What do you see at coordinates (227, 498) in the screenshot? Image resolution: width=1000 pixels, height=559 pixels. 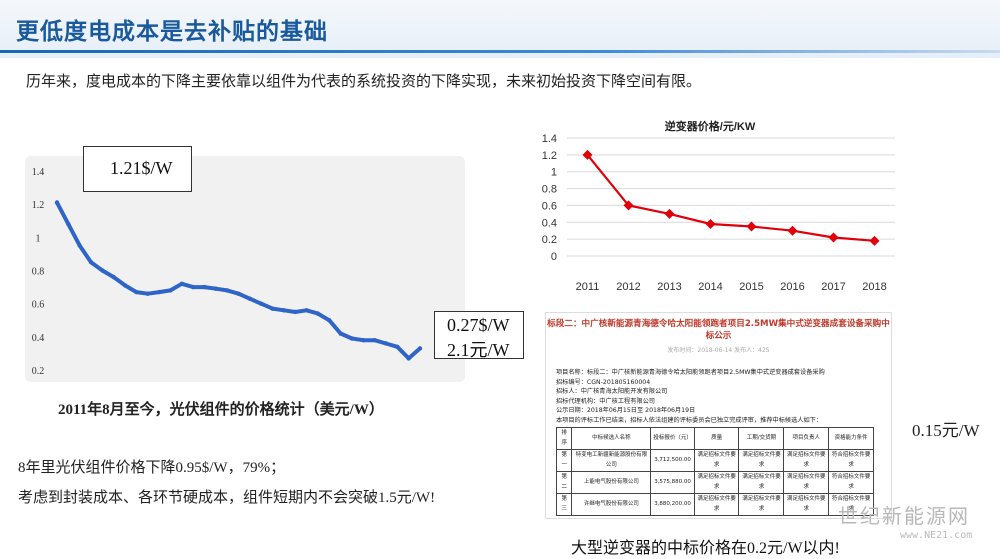 I see `note-line-2: 考虑到封装成本、各环节硬成本，组件短期内不会突破1.5元/W!` at bounding box center [227, 498].